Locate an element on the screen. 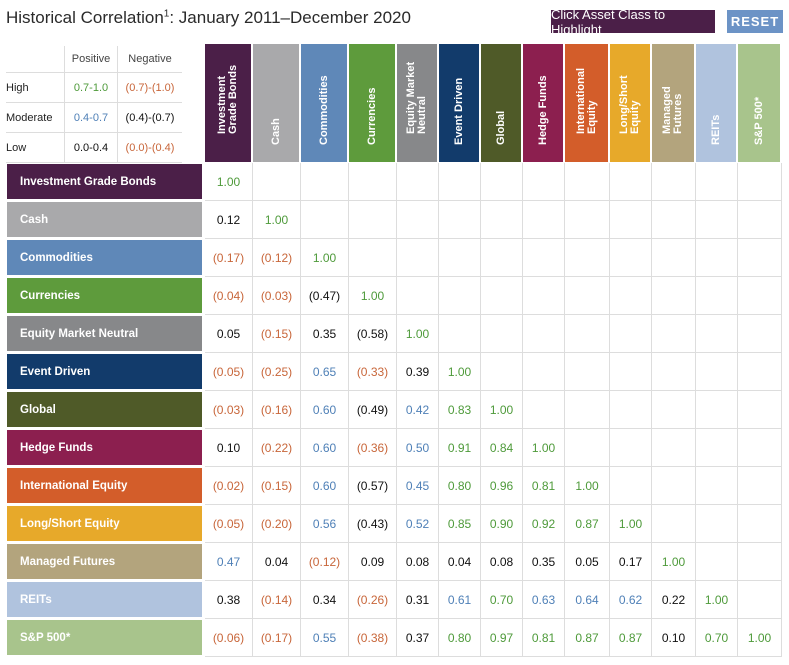  row-header-s-p-500: S&P 500* is located at coordinates (104, 637).